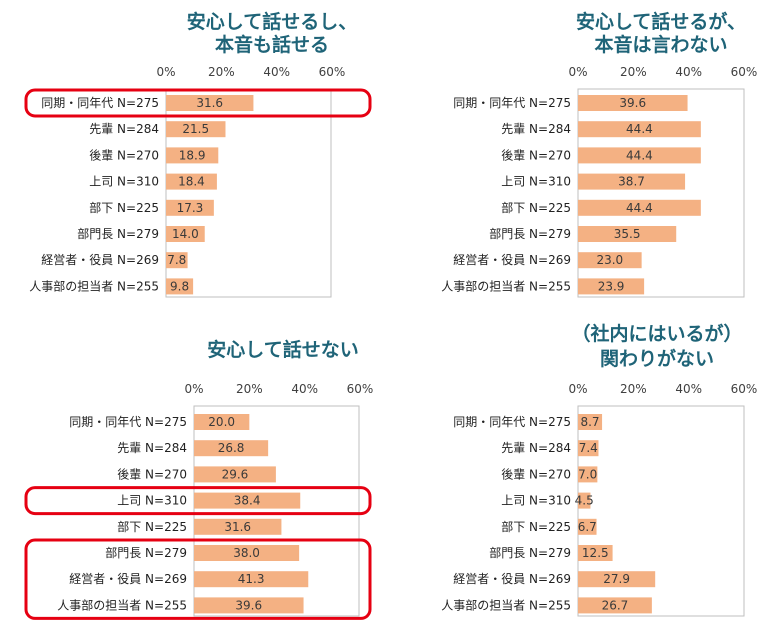 The height and width of the screenshot is (643, 780). What do you see at coordinates (657, 358) in the screenshot?
I see `chart-title-line: 関わりがない` at bounding box center [657, 358].